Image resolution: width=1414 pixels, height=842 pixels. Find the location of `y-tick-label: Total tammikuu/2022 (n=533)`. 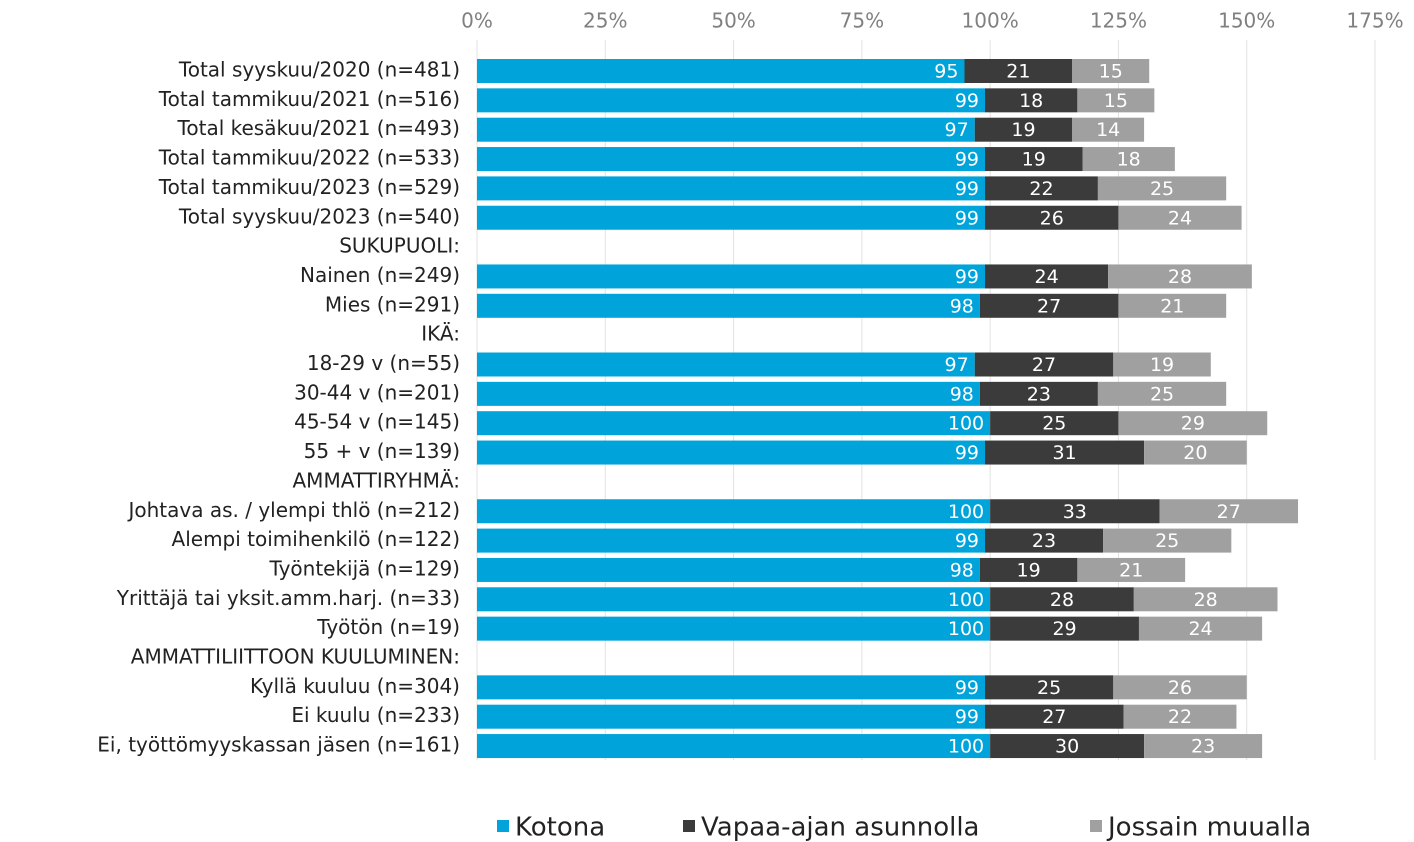

y-tick-label: Total tammikuu/2022 (n=533) is located at coordinates (309, 158).